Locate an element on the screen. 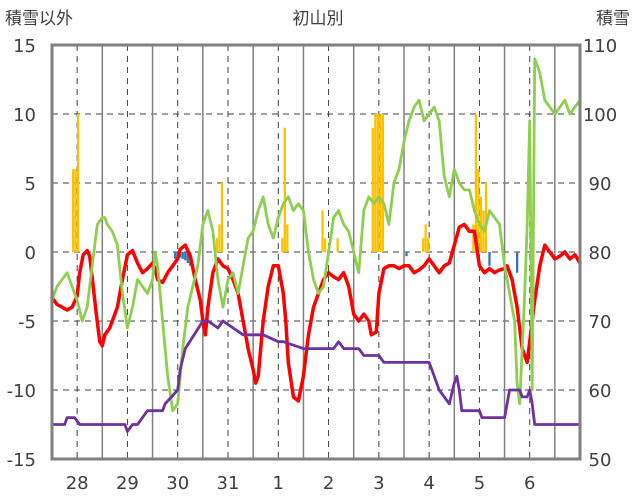 Image resolution: width=636 pixels, height=501 pixels. x-tick-label: 6 is located at coordinates (529, 483).